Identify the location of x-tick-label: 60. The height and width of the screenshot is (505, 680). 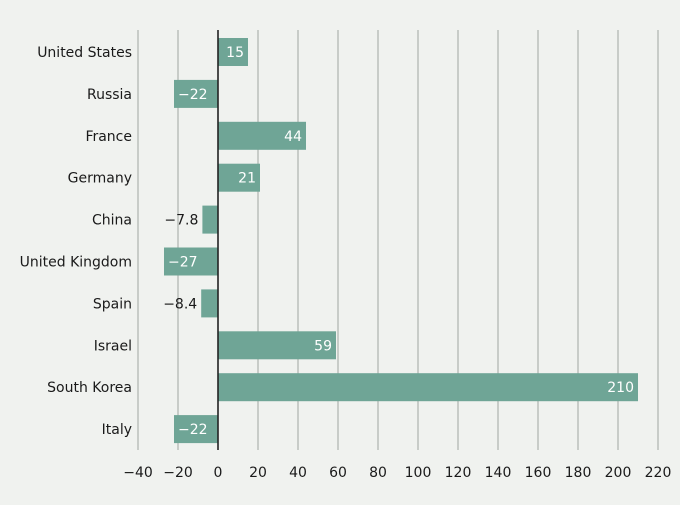
(338, 473).